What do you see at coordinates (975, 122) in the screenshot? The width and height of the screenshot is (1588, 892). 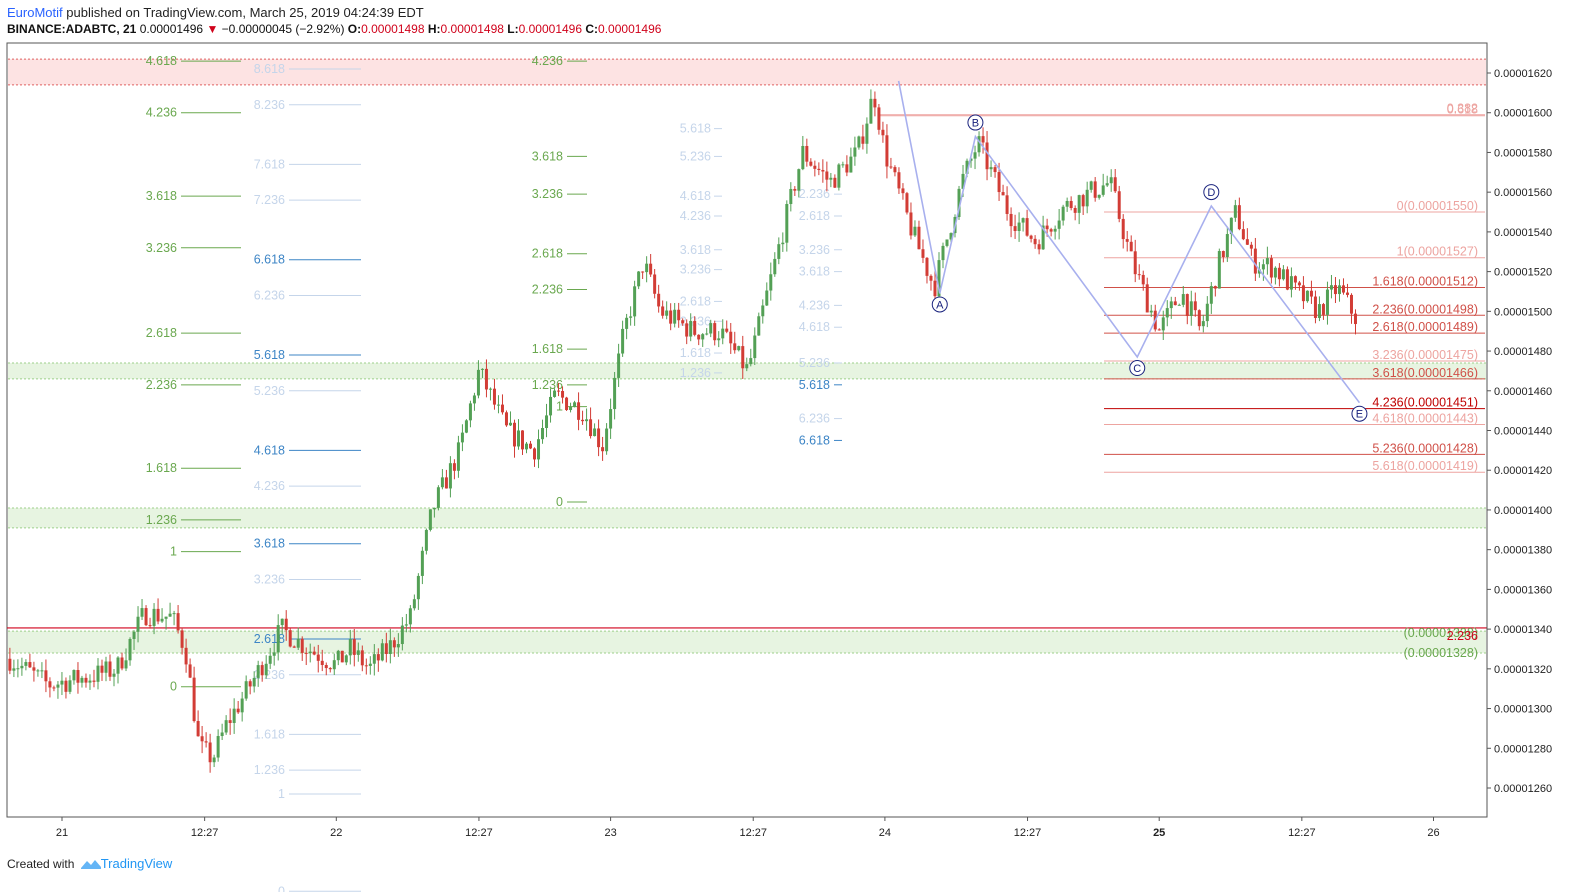 I see `pattern-point-b` at bounding box center [975, 122].